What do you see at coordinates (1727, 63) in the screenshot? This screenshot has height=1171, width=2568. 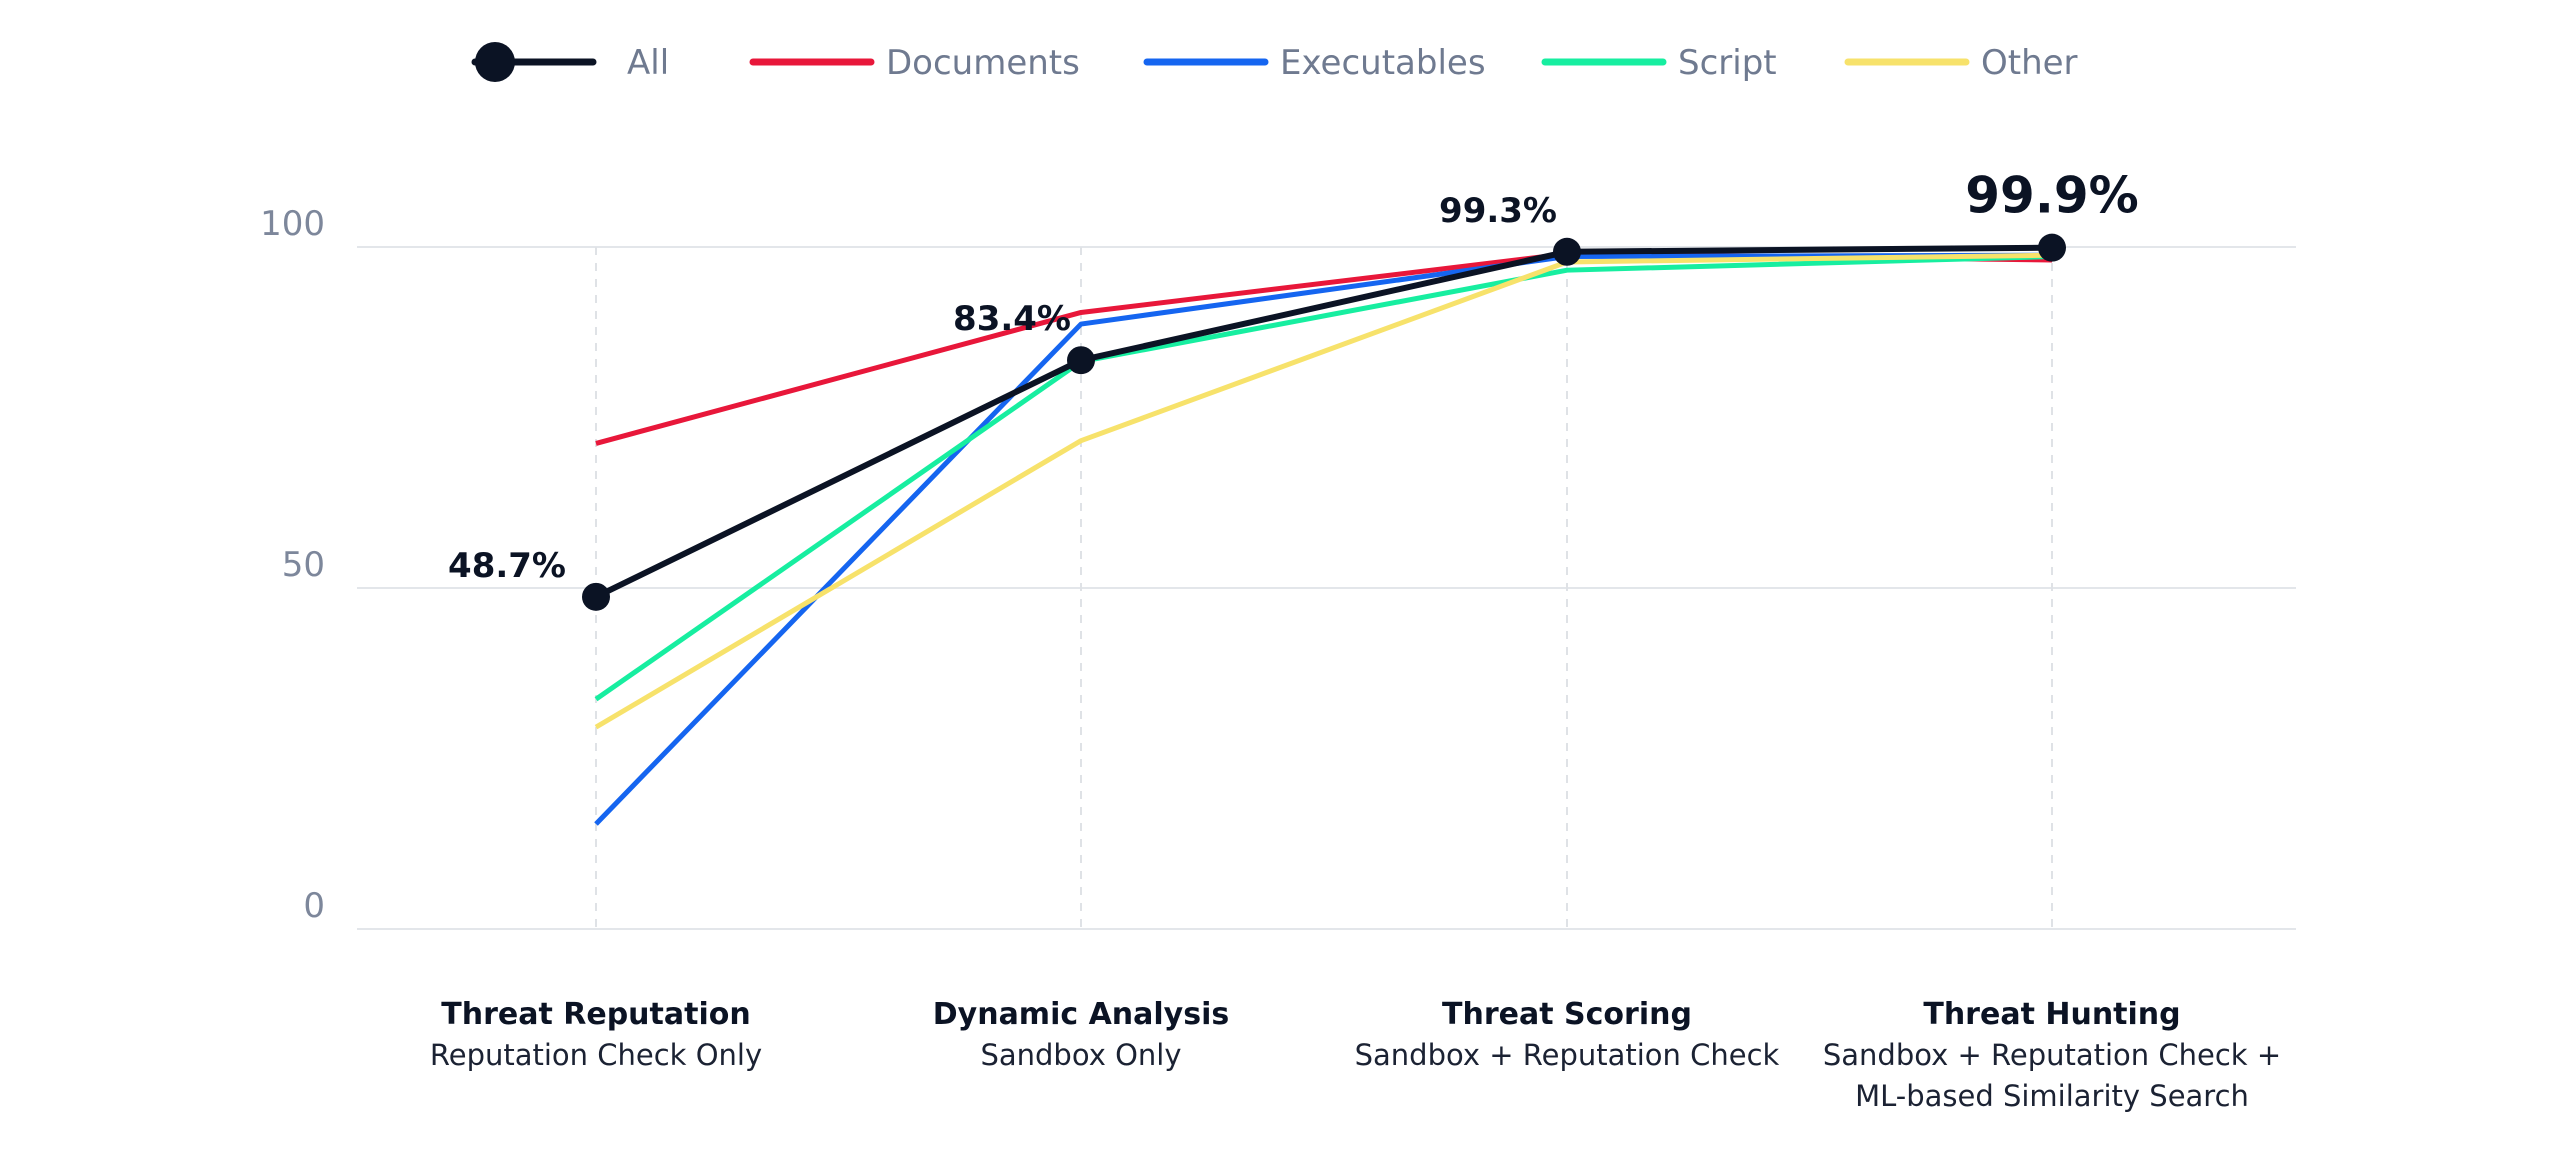 I see `legend-label-script: Script` at bounding box center [1727, 63].